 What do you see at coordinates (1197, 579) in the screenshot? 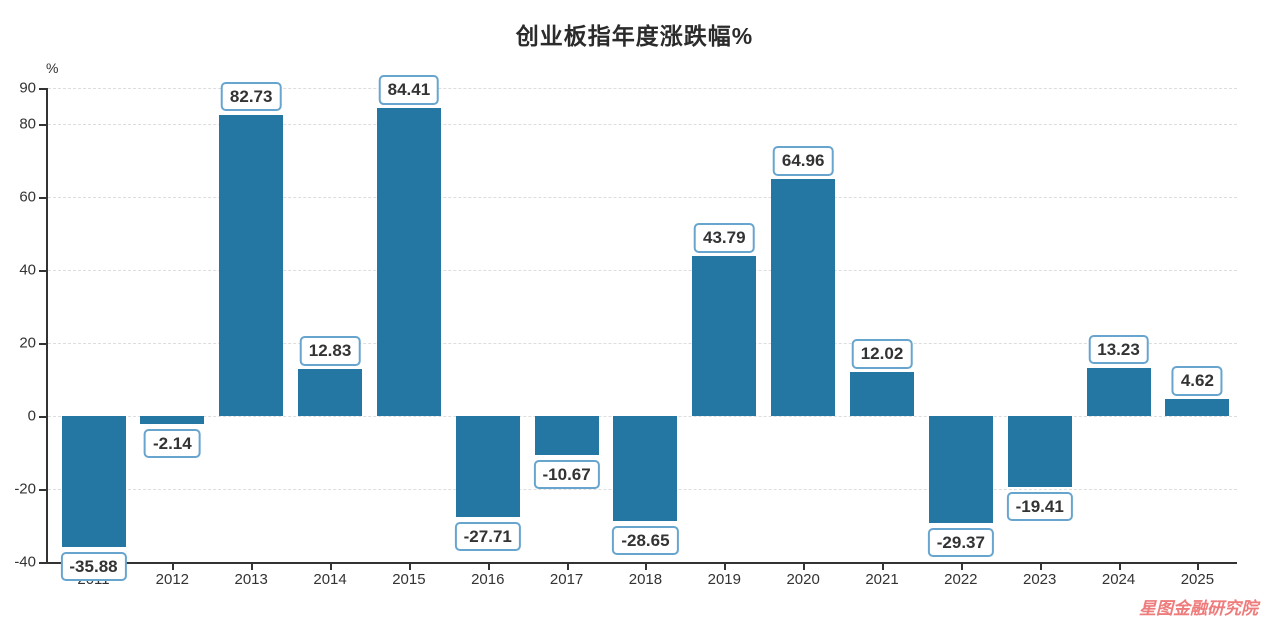
I see `x-axis-label-2025: 2025` at bounding box center [1197, 579].